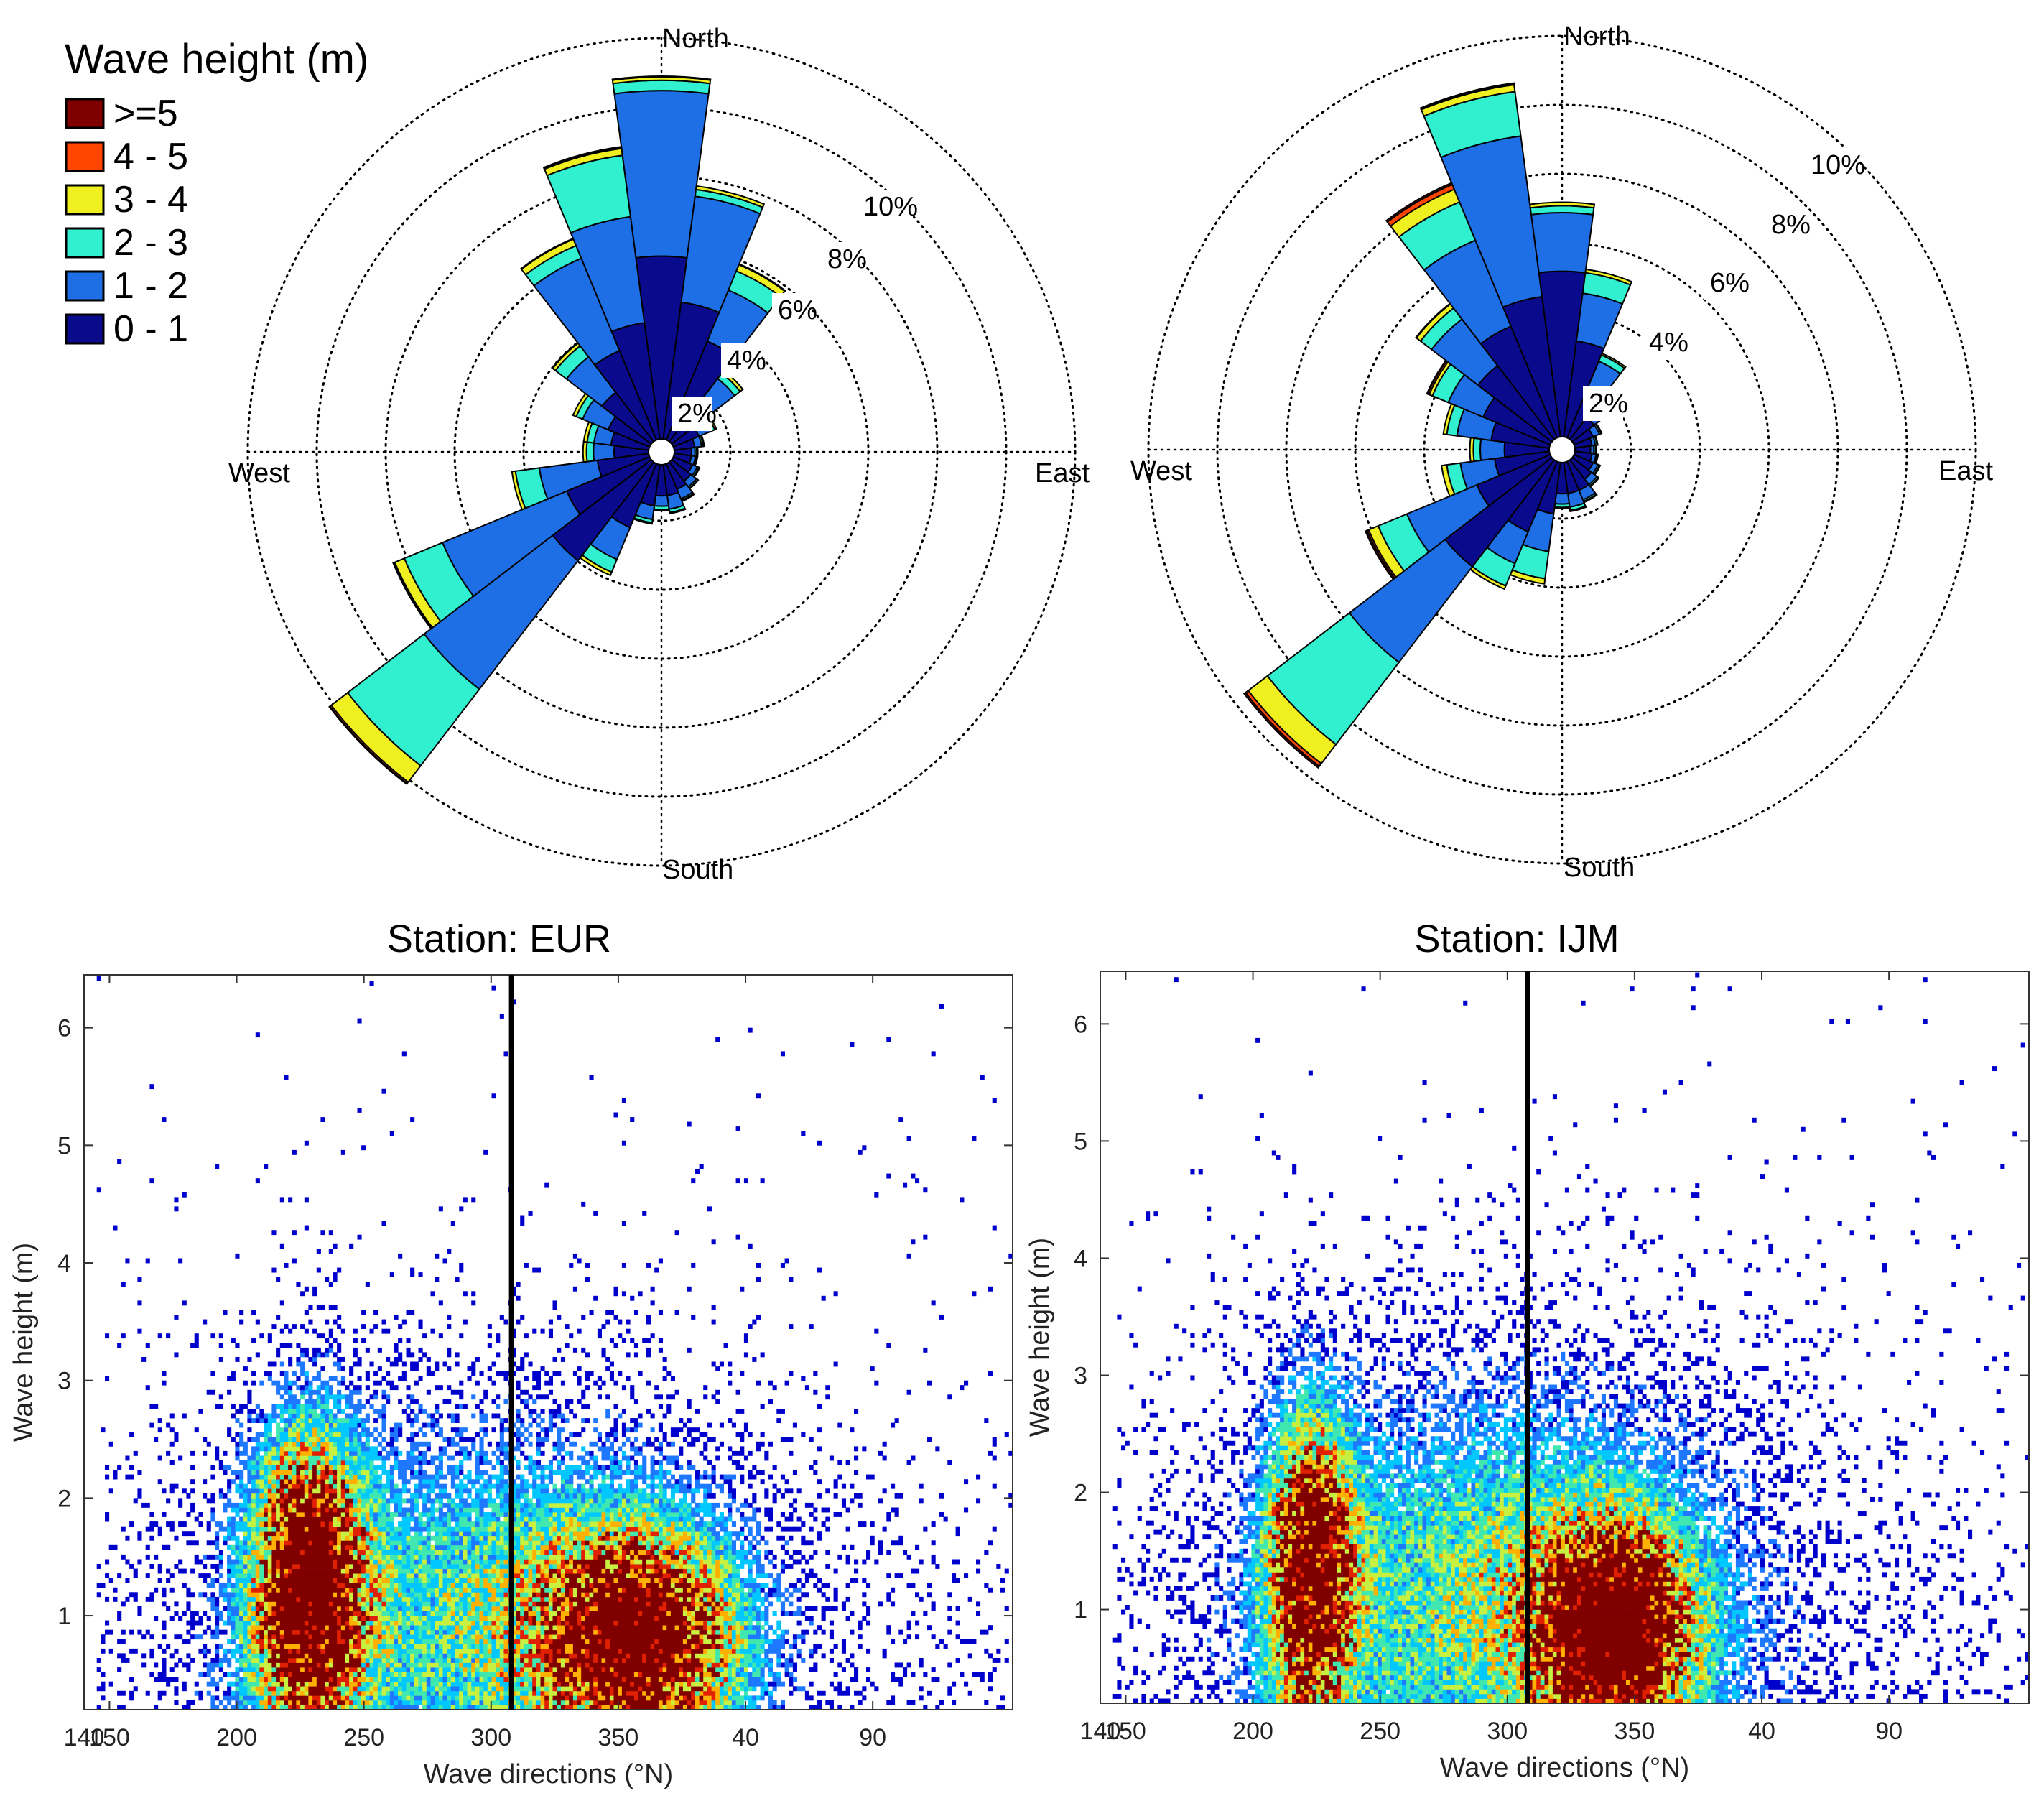 This screenshot has height=1811, width=2044. What do you see at coordinates (1597, 37) in the screenshot?
I see `compass-north-label: North` at bounding box center [1597, 37].